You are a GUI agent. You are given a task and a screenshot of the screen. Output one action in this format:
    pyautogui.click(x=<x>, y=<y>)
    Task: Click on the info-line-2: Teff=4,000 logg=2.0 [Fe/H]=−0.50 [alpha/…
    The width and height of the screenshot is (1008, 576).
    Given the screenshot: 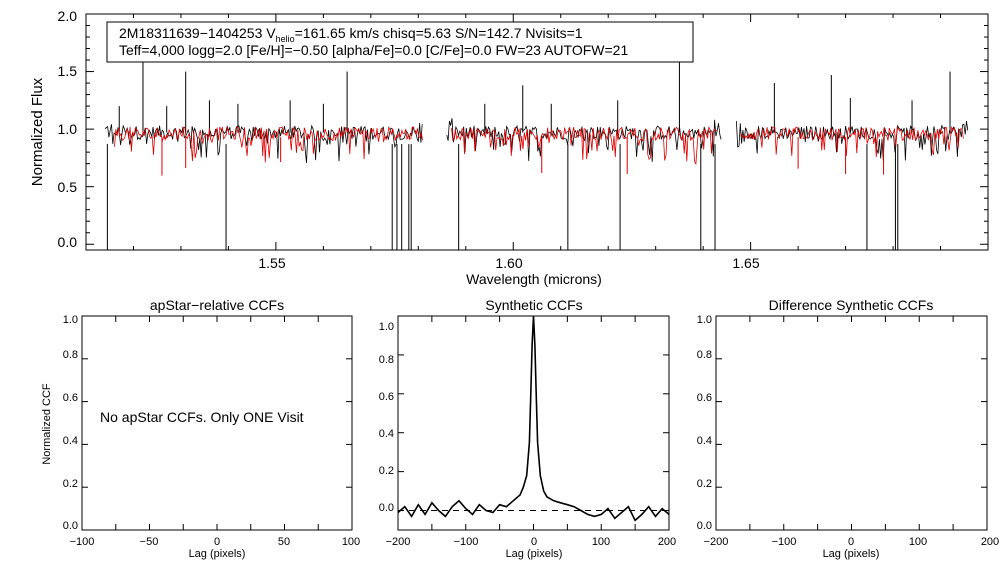 What is the action you would take?
    pyautogui.click(x=373, y=50)
    